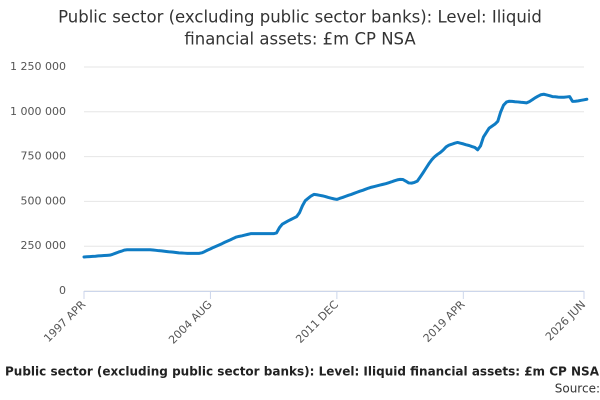 Image resolution: width=600 pixels, height=400 pixels. I want to click on x-tick-label: 2011 DEC, so click(317, 322).